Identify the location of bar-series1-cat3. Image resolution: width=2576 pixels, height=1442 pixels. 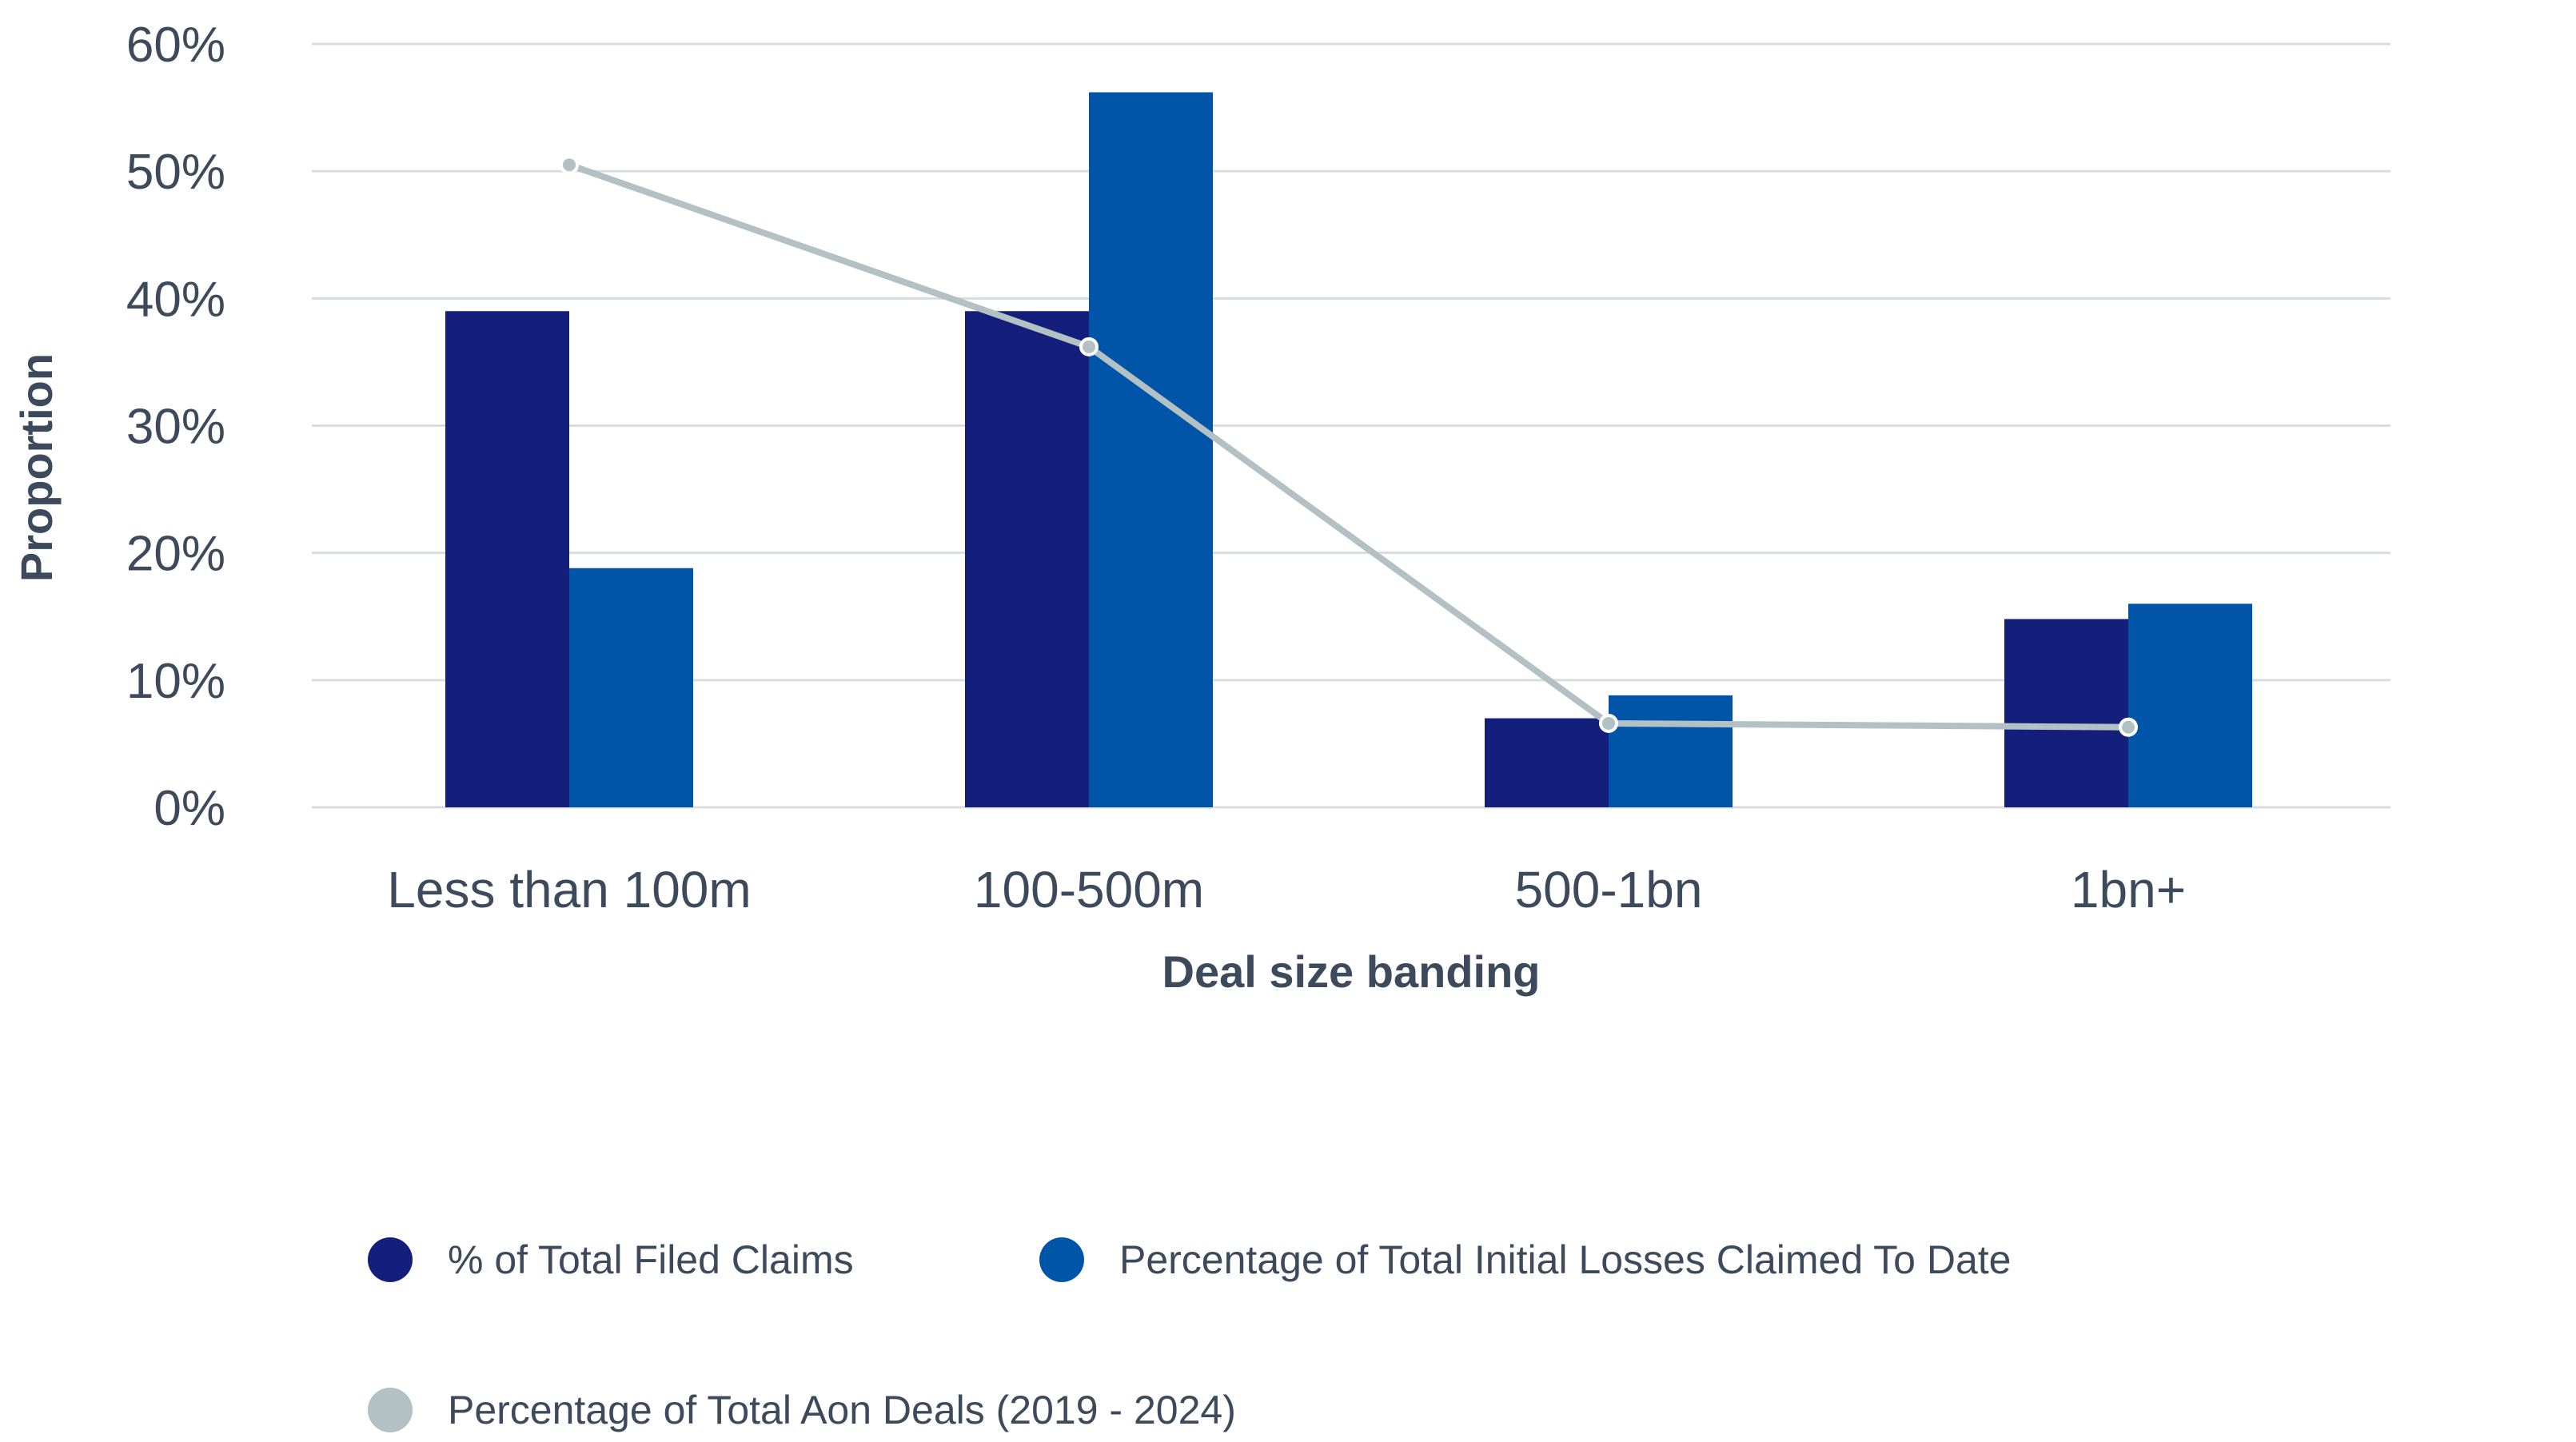
(2190, 705).